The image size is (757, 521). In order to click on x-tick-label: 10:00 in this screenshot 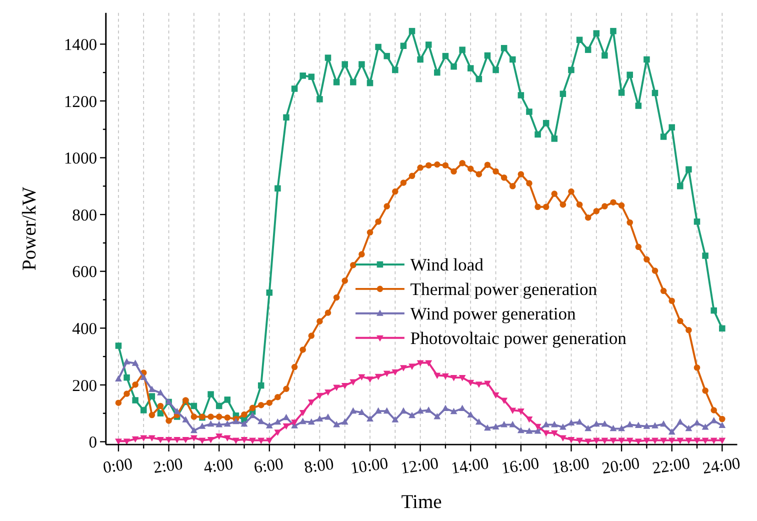, I will do `click(369, 466)`.